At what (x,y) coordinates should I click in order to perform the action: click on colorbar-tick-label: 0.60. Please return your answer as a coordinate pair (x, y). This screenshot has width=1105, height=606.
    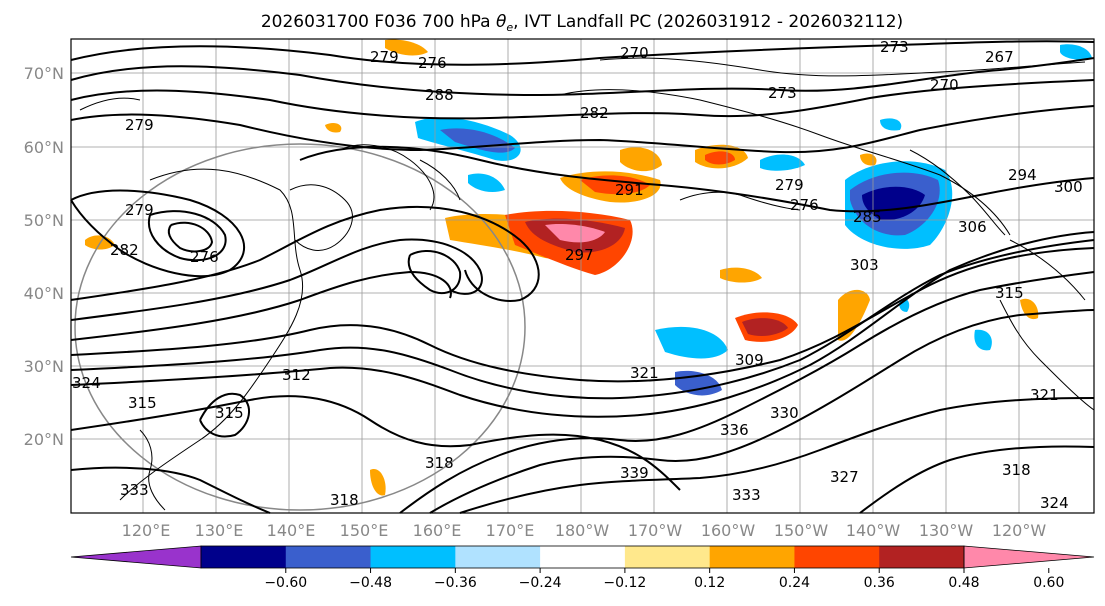
    Looking at the image, I should click on (1048, 583).